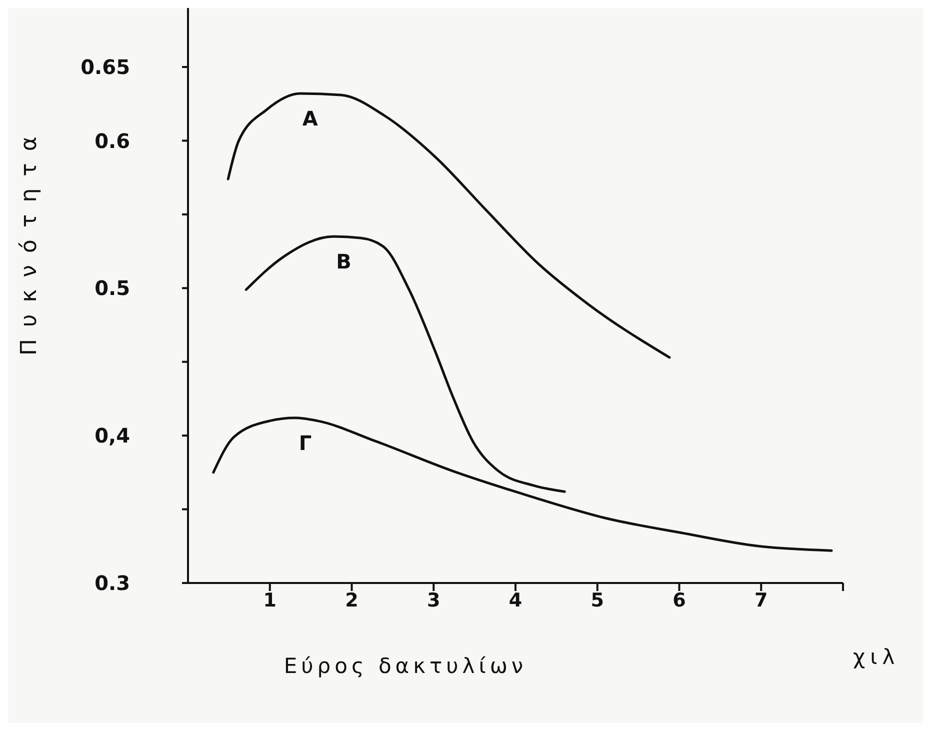 The height and width of the screenshot is (731, 933). I want to click on x-tick-label: 2, so click(351, 600).